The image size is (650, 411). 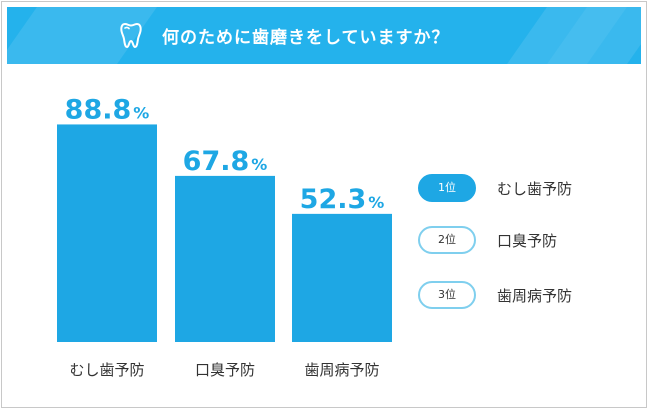 What do you see at coordinates (107, 109) in the screenshot?
I see `value-label-1: 88.8%` at bounding box center [107, 109].